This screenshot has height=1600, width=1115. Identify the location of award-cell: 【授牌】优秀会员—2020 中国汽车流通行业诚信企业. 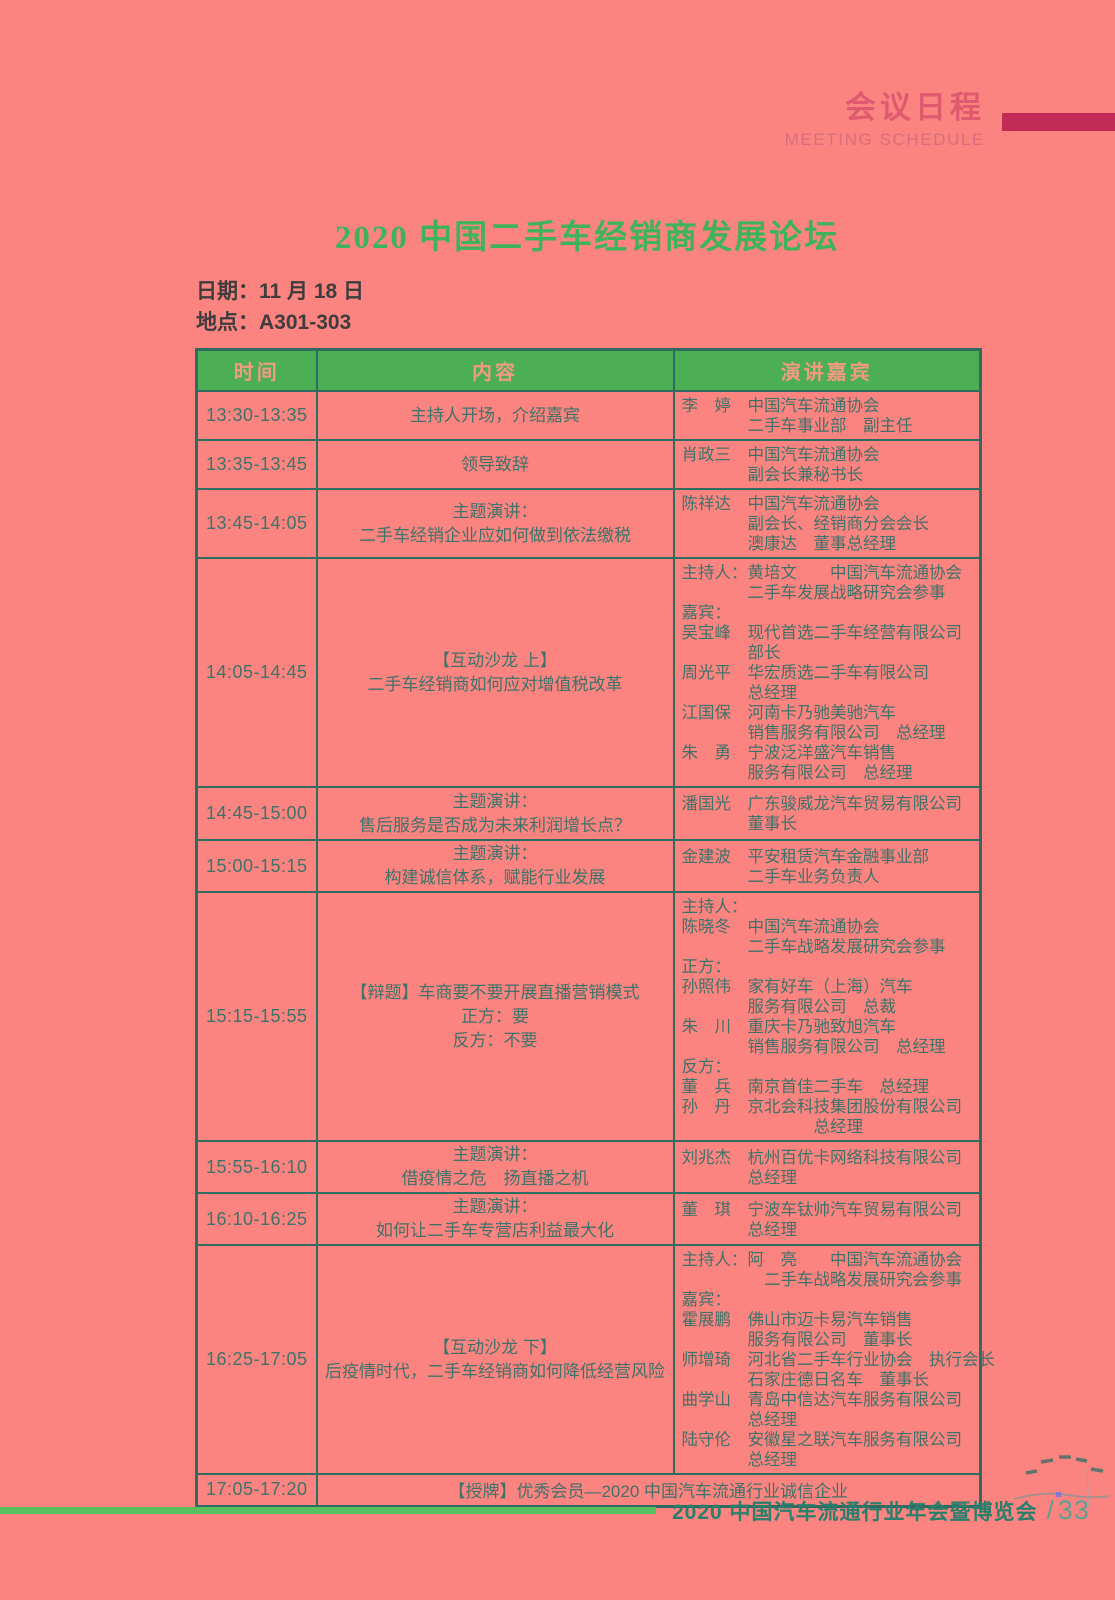
(648, 1490).